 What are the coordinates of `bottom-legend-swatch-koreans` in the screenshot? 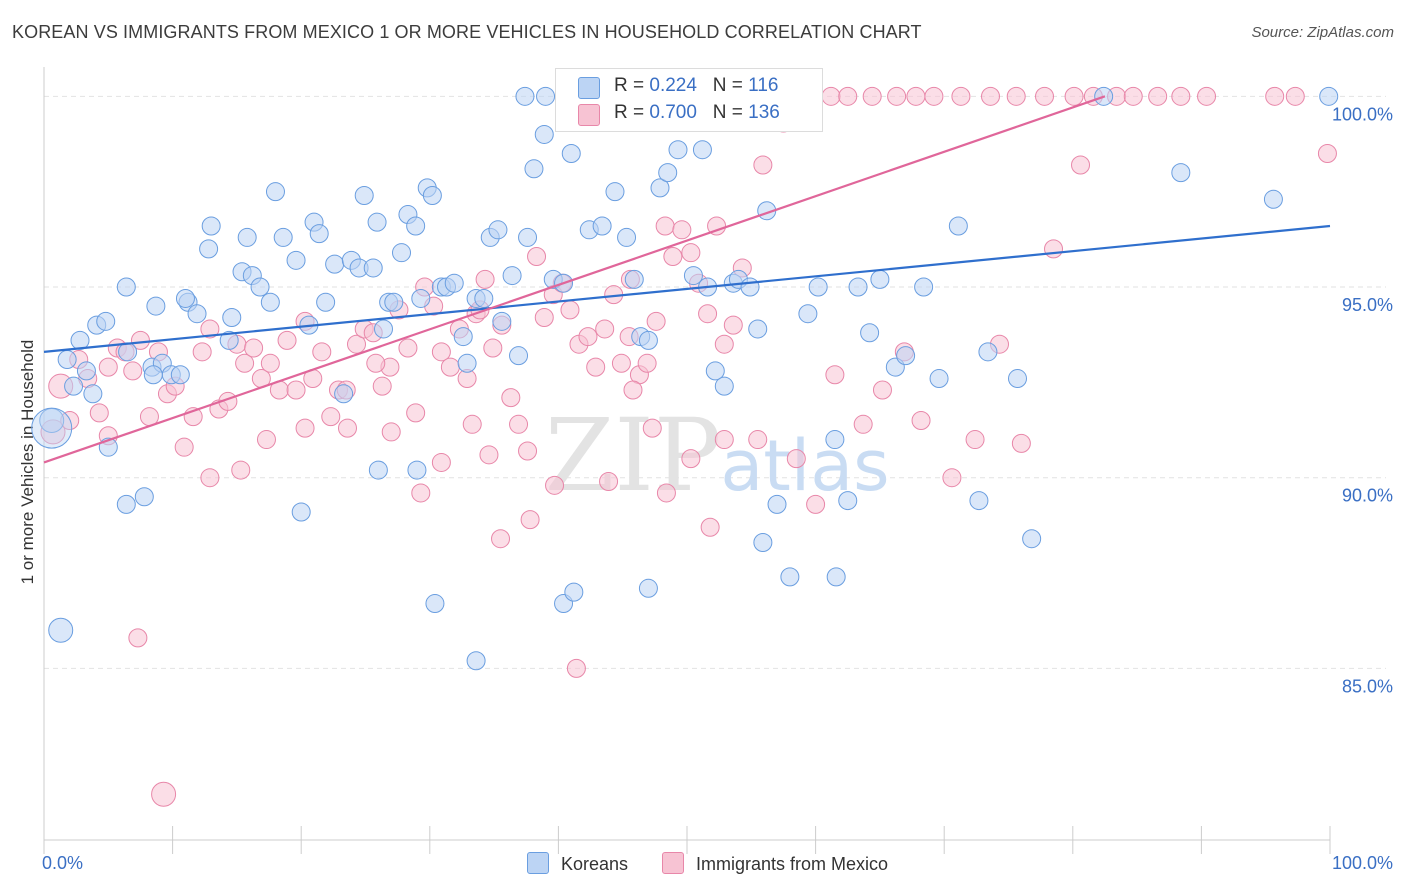 It's located at (538, 863).